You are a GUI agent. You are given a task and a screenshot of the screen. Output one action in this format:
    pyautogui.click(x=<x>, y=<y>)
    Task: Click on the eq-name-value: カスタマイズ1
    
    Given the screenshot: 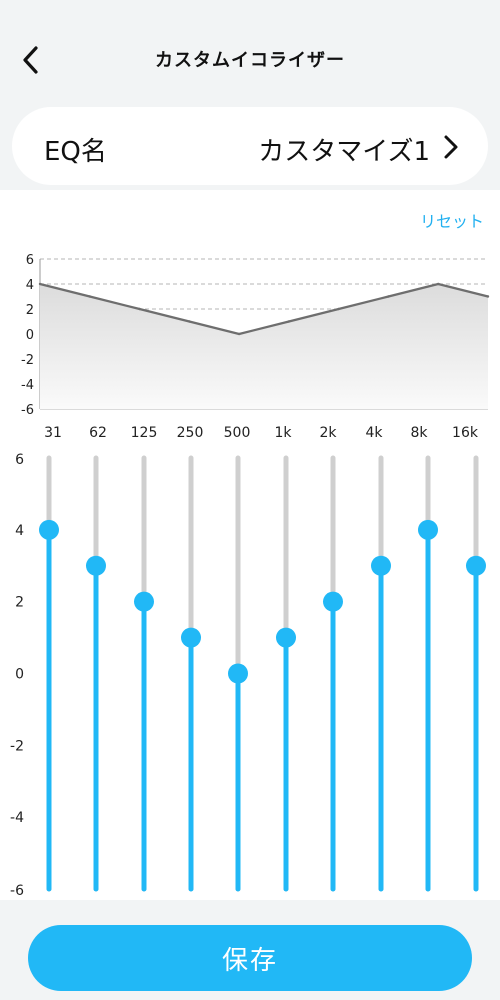 What is the action you would take?
    pyautogui.click(x=344, y=152)
    